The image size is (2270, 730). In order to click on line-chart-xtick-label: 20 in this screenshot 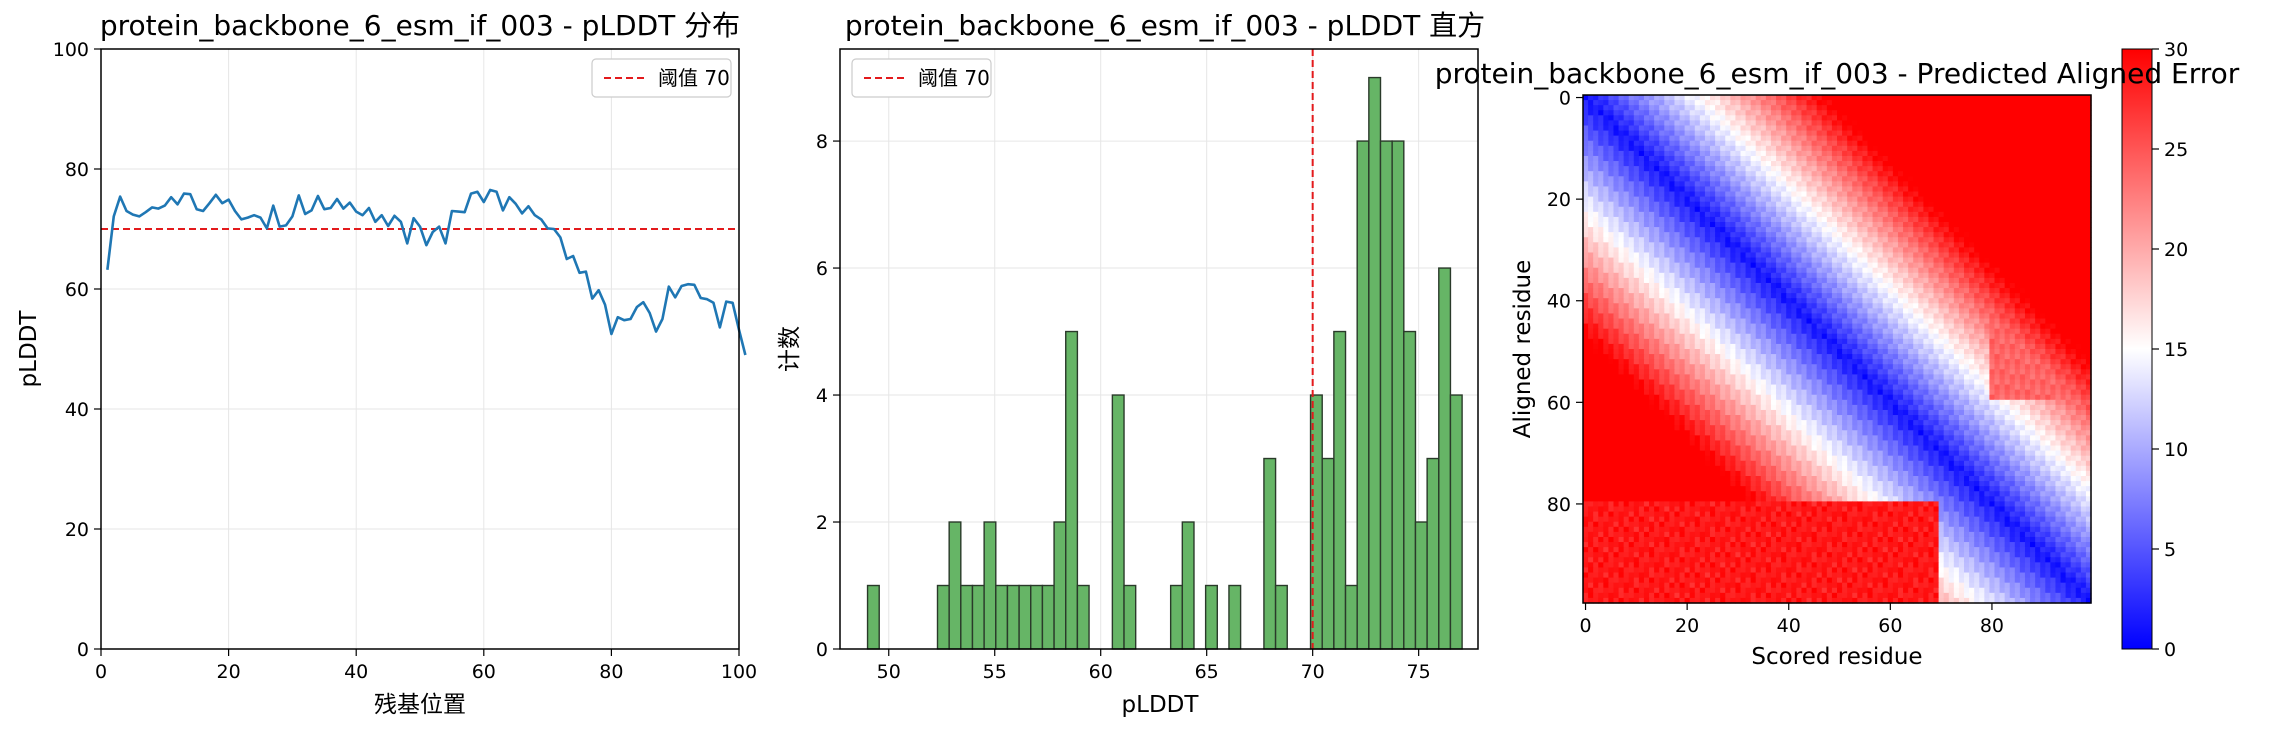, I will do `click(229, 672)`.